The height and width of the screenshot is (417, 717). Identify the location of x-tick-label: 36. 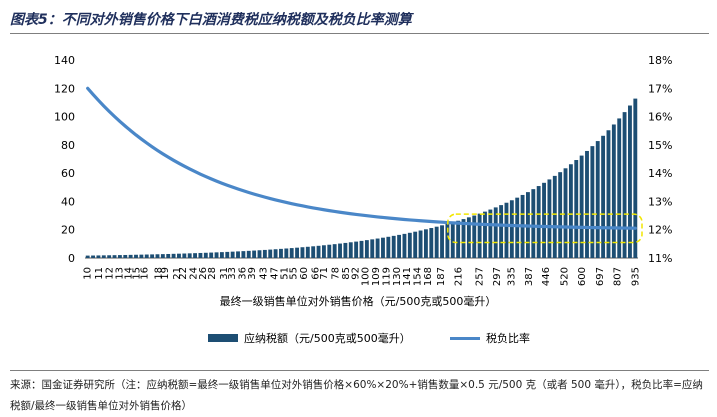
(242, 273).